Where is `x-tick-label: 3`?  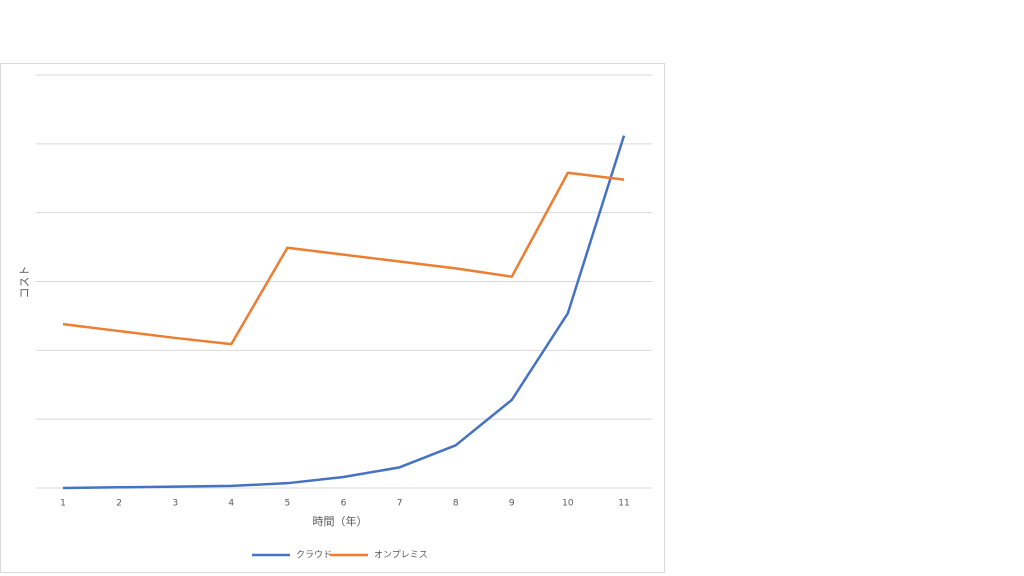
x-tick-label: 3 is located at coordinates (175, 504).